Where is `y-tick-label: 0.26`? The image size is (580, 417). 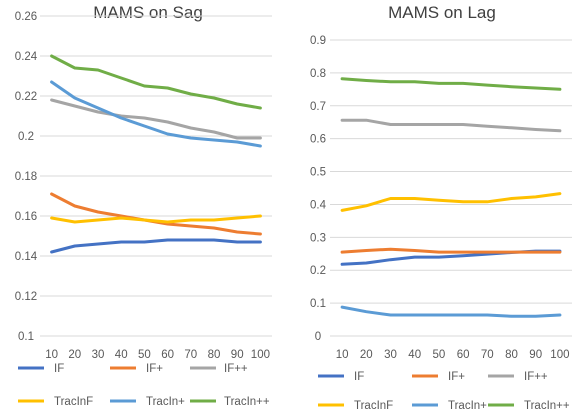 y-tick-label: 0.26 is located at coordinates (26, 17).